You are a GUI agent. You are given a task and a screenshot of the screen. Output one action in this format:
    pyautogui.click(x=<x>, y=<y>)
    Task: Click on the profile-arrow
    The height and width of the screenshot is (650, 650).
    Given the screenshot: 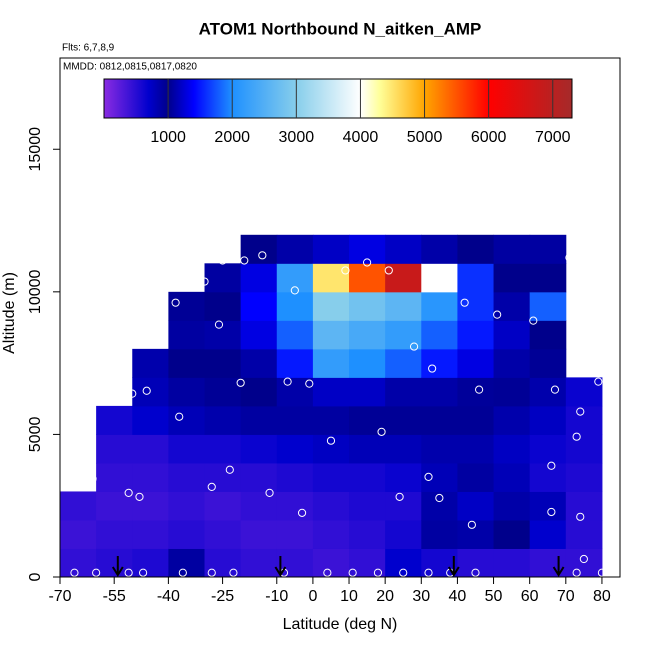 What is the action you would take?
    pyautogui.click(x=117, y=566)
    